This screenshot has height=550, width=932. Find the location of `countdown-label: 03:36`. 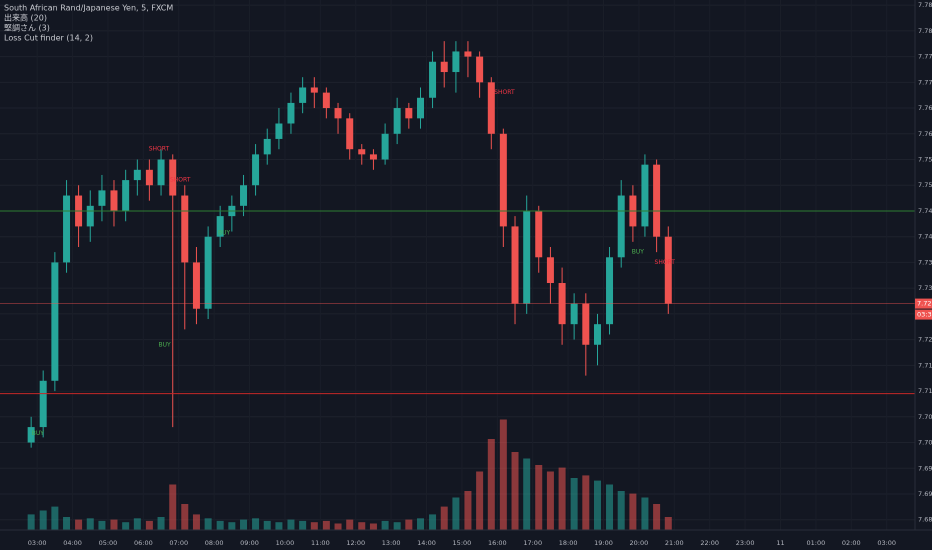

countdown-label: 03:36 is located at coordinates (924, 315).